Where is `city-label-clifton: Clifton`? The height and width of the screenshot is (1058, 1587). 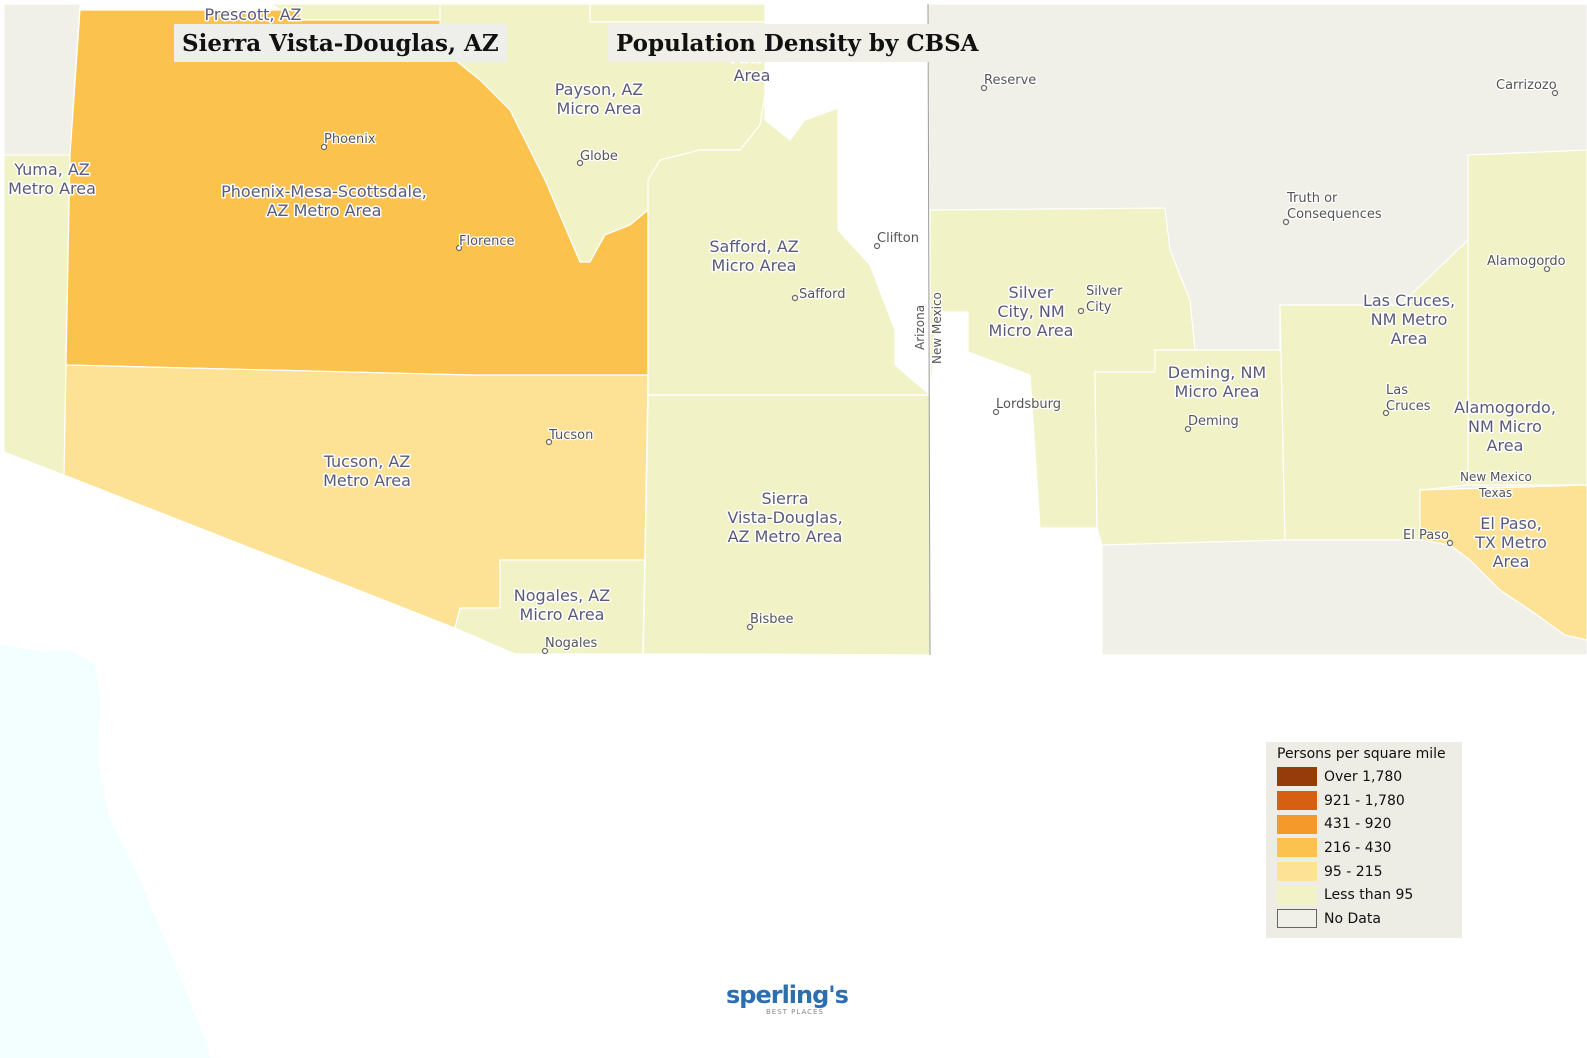
city-label-clifton: Clifton is located at coordinates (898, 238).